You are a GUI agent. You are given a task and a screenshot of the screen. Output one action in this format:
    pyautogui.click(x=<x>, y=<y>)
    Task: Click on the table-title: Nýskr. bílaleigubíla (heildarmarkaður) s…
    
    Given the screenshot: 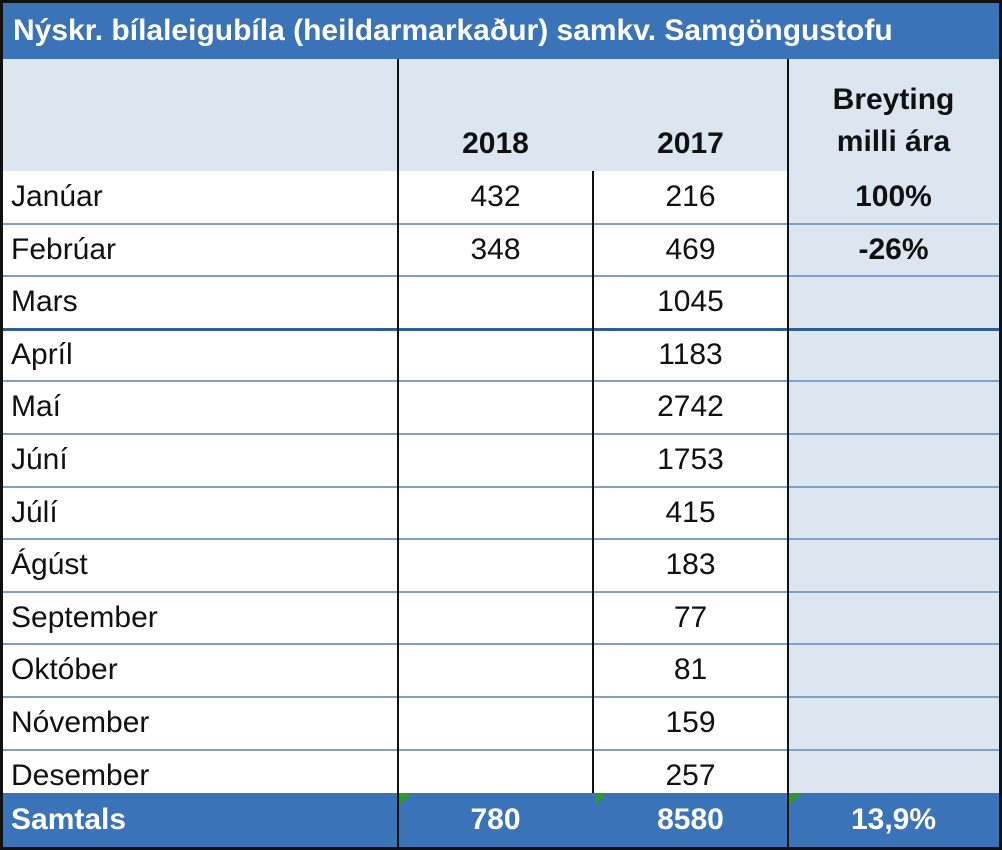 What is the action you would take?
    pyautogui.click(x=501, y=31)
    